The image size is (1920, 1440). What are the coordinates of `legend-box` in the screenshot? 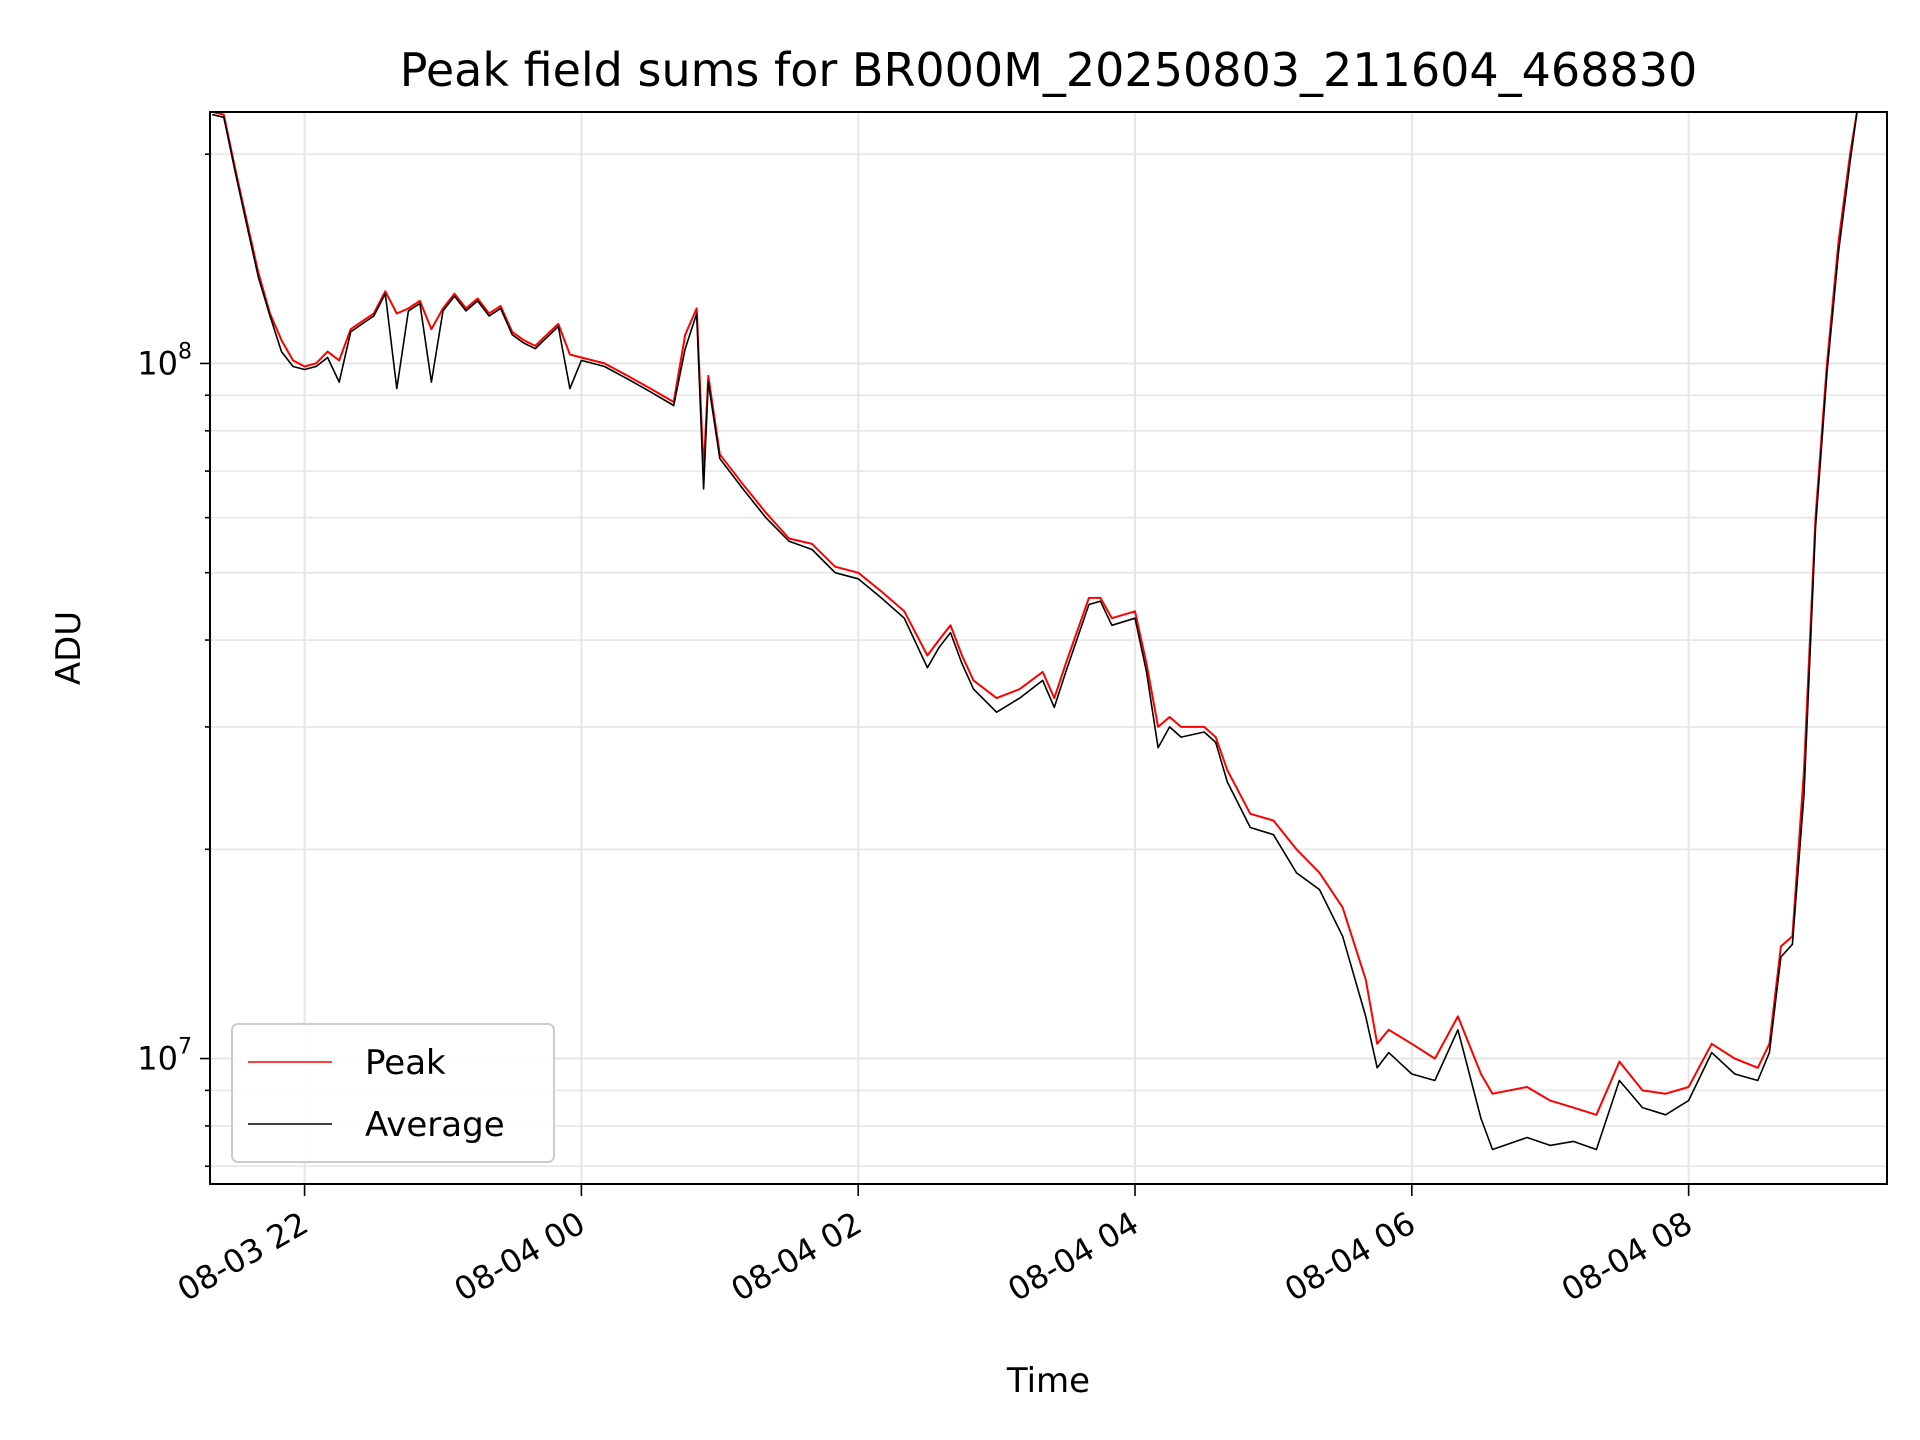 It's located at (393, 1093).